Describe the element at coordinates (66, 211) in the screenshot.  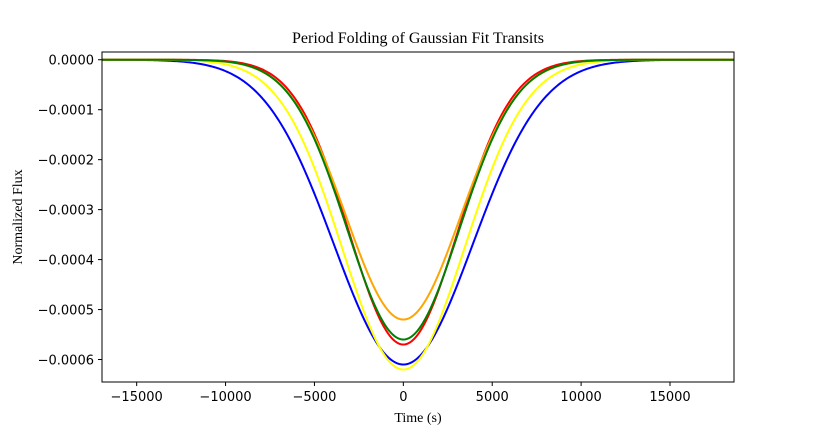
I see `y-tick-label: −0.0003` at that location.